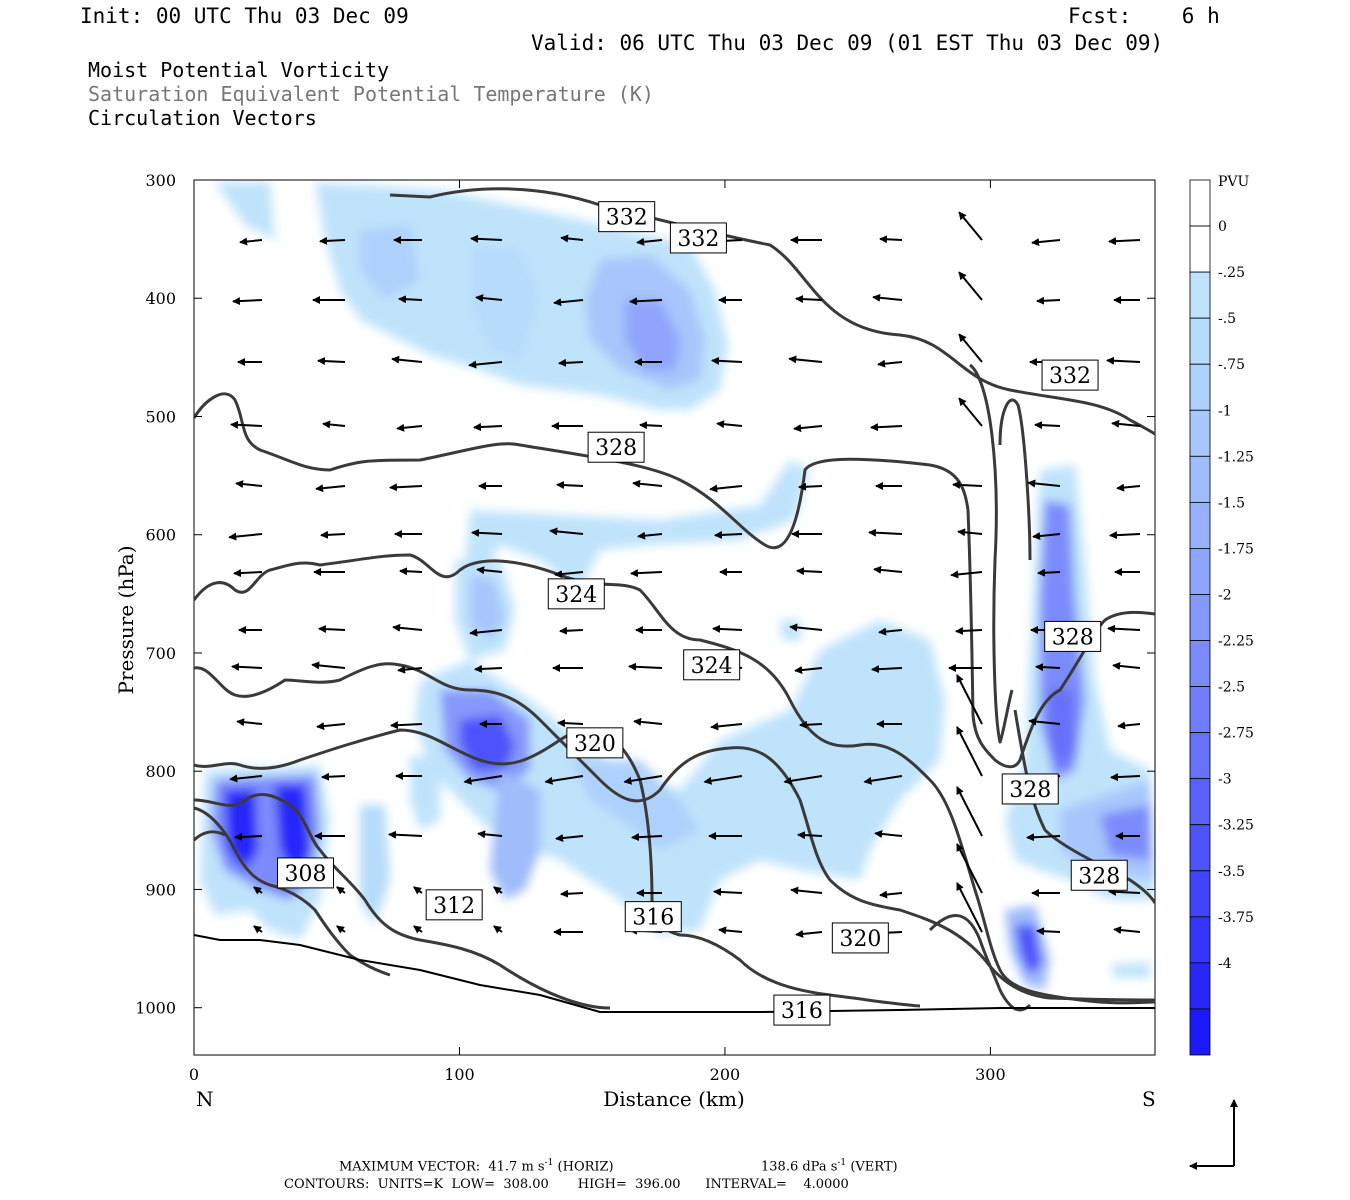 The width and height of the screenshot is (1350, 1200). What do you see at coordinates (454, 906) in the screenshot?
I see `contour-label-text: 312` at bounding box center [454, 906].